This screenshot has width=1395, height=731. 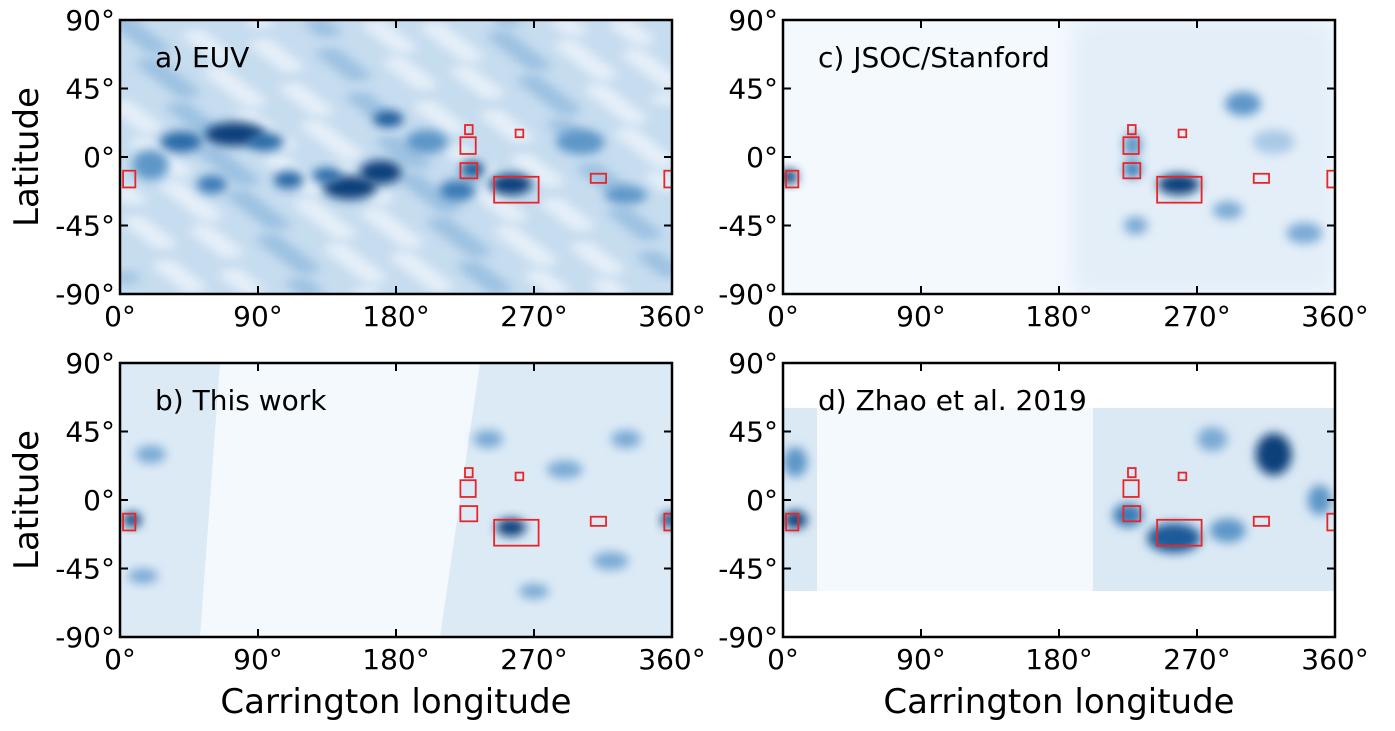 I want to click on x-axis-label: Carrington longitude, so click(x=1058, y=702).